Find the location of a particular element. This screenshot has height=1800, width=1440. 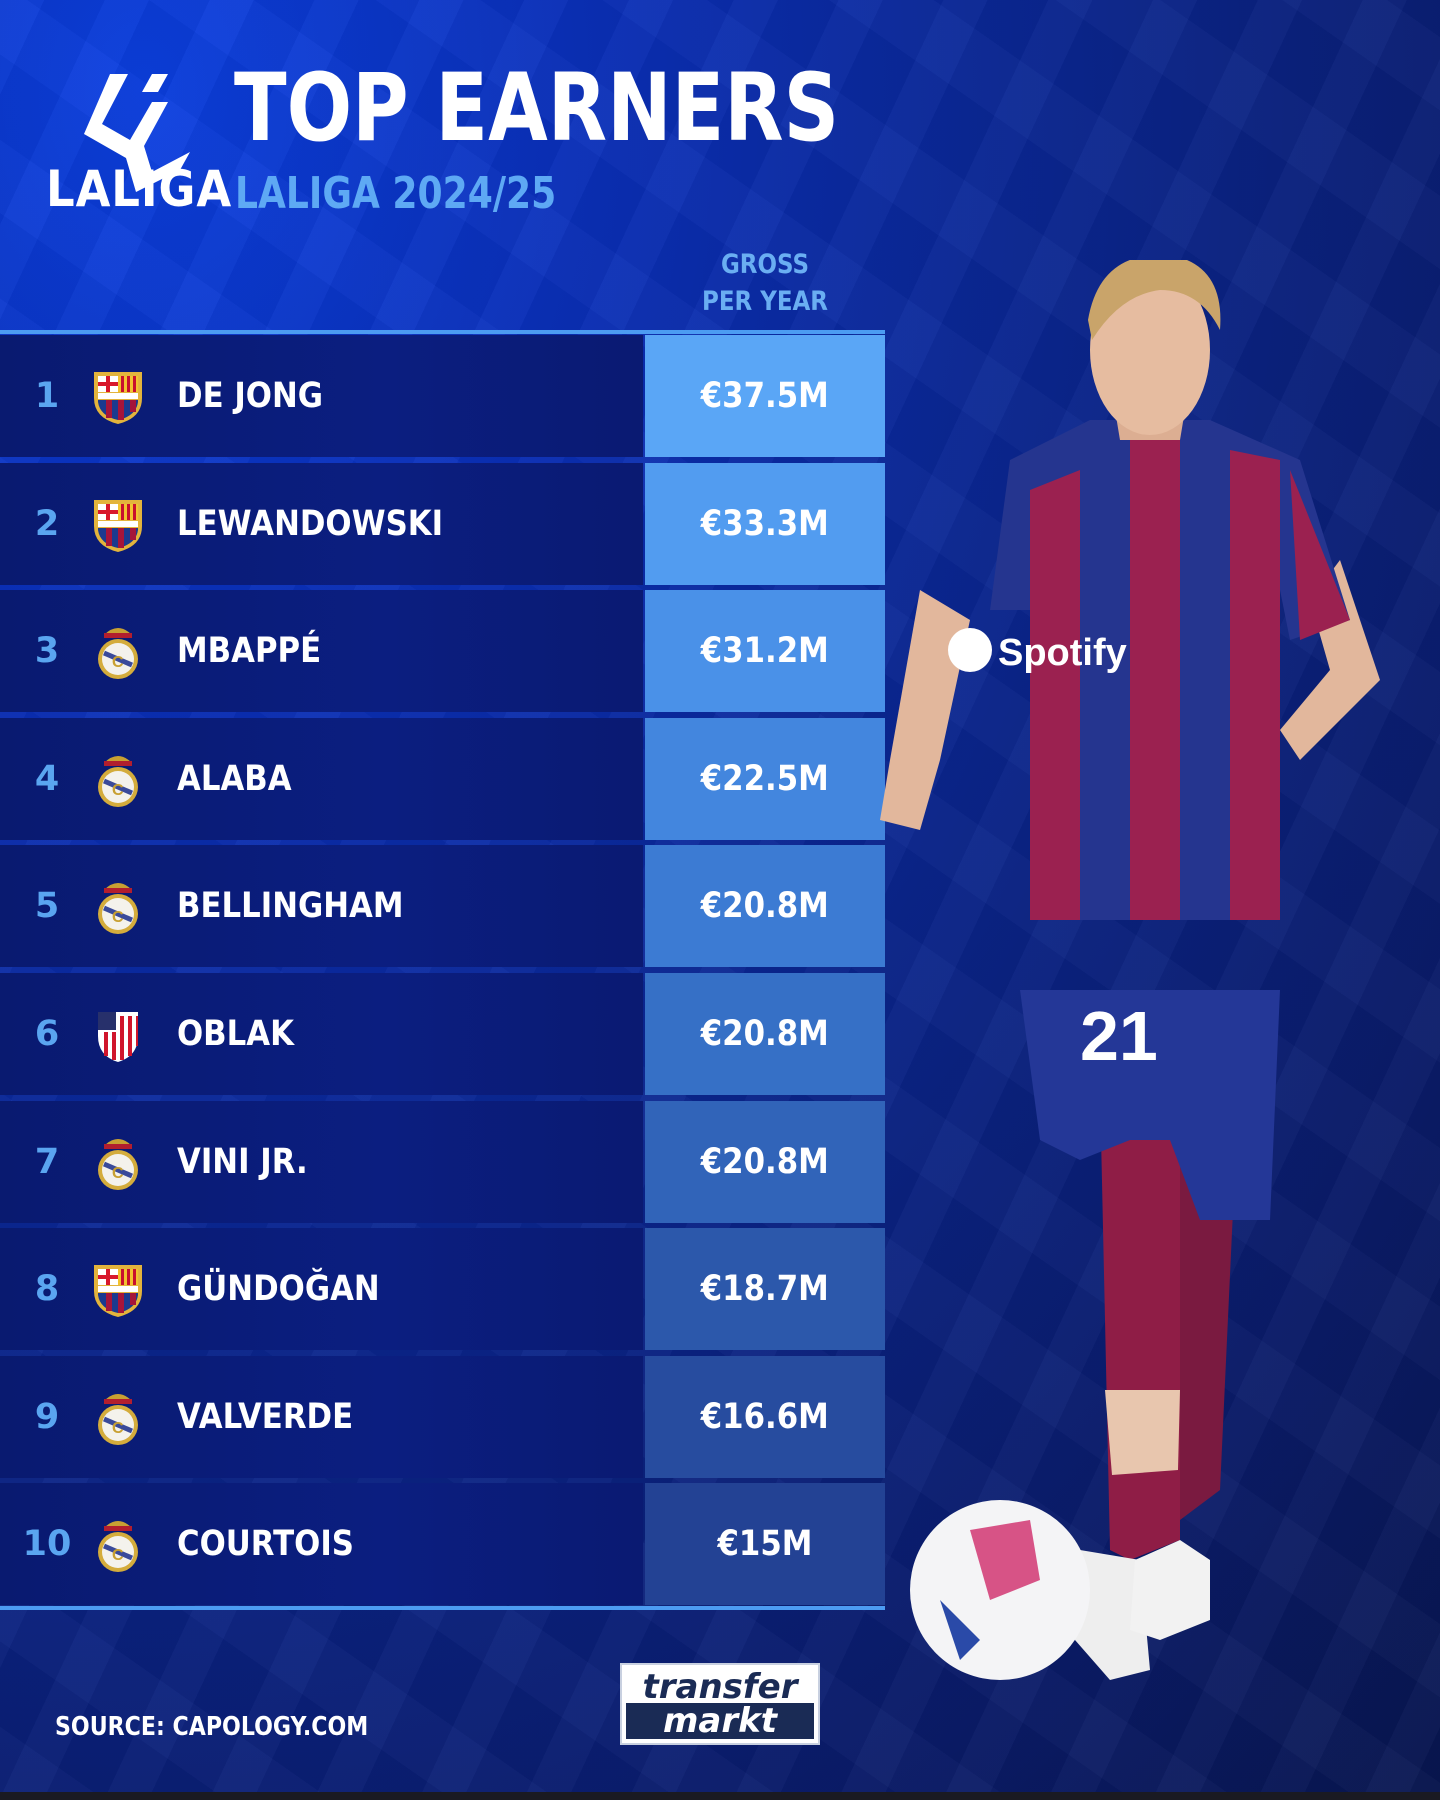

salary-value: €15M is located at coordinates (765, 1544).